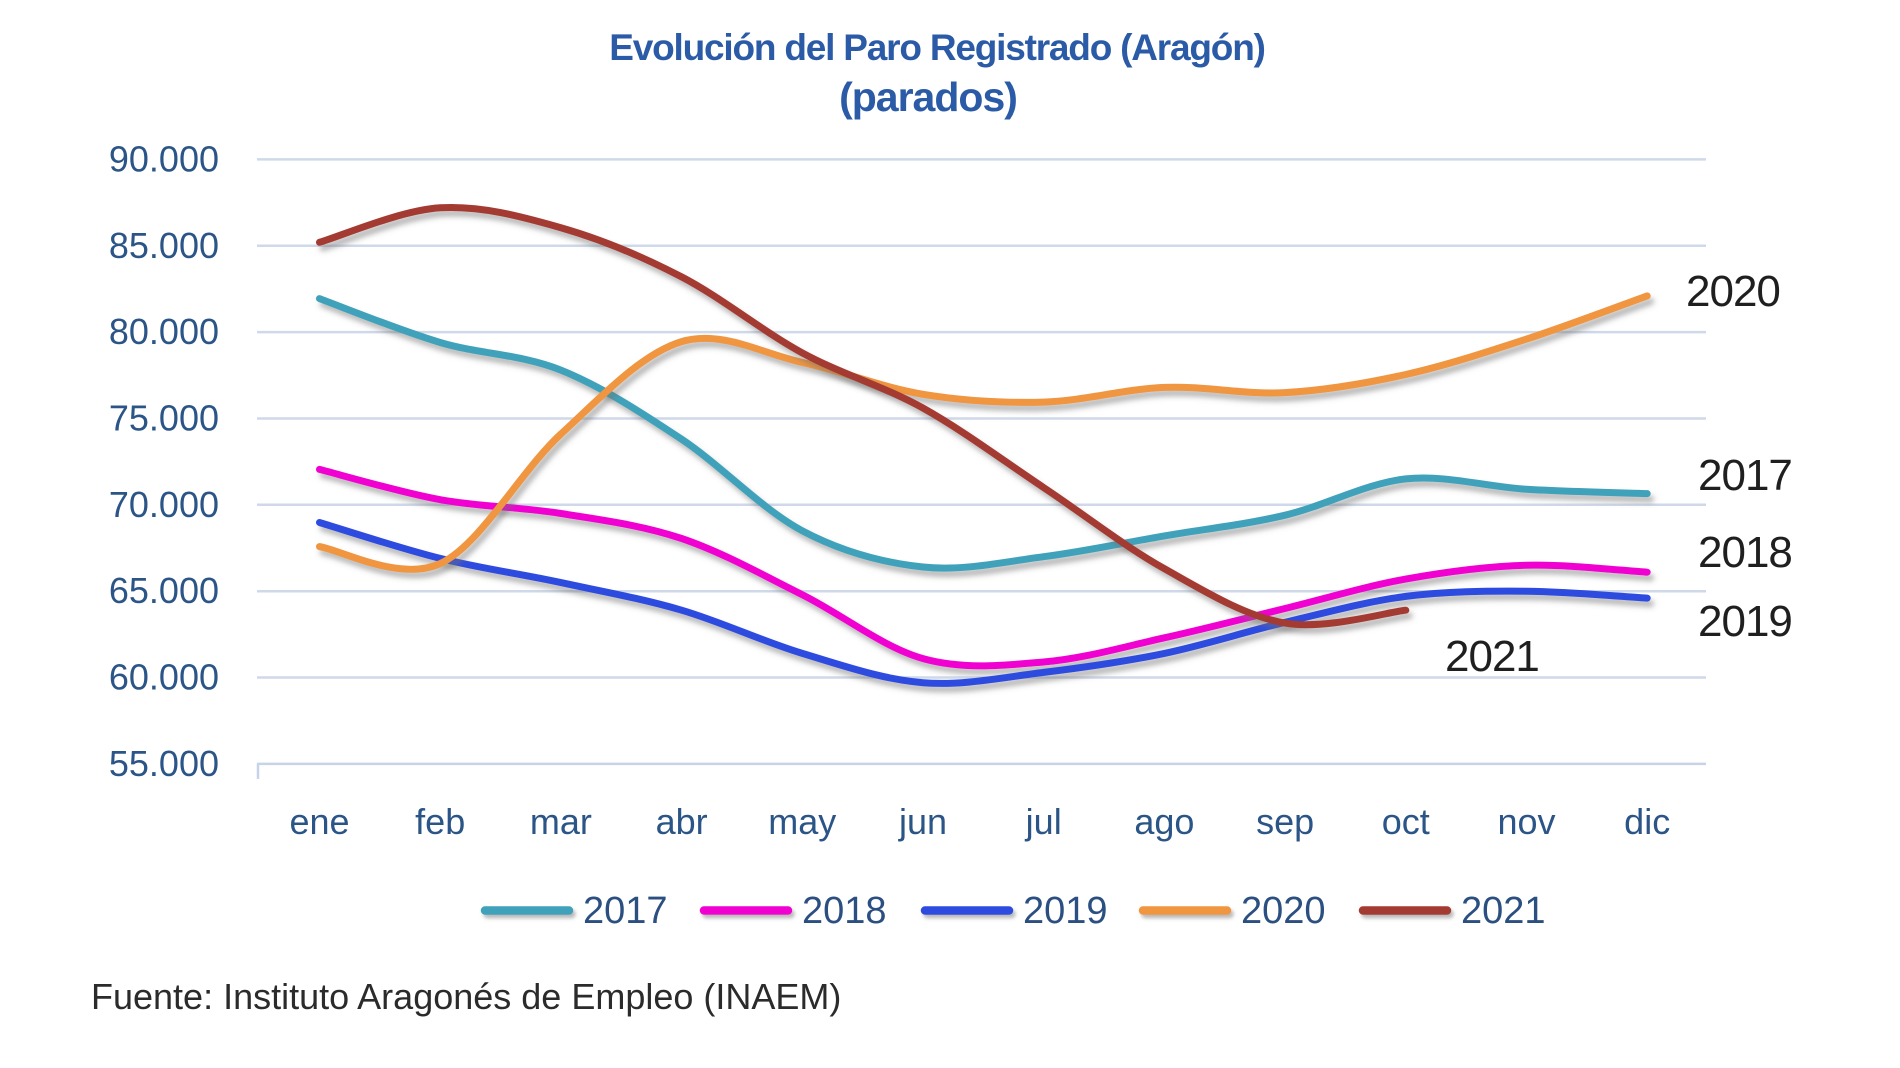  What do you see at coordinates (1285, 821) in the screenshot?
I see `svg-text: sep` at bounding box center [1285, 821].